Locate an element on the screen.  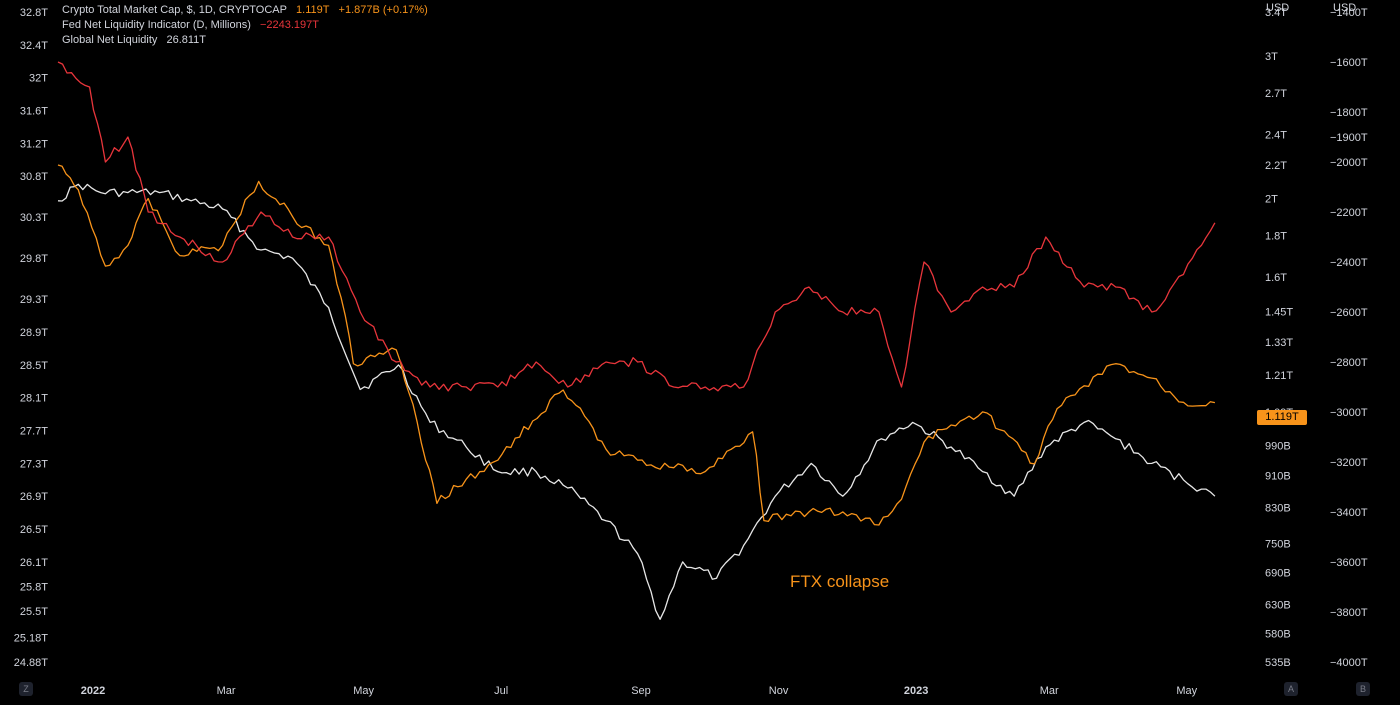
global-axis-tick-label: 26.9T is located at coordinates (34, 497).